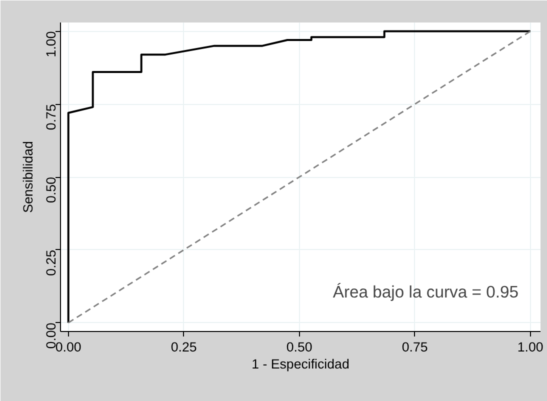 The height and width of the screenshot is (401, 547). What do you see at coordinates (425, 292) in the screenshot?
I see `annotation: Área bajo la curva = 0.95` at bounding box center [425, 292].